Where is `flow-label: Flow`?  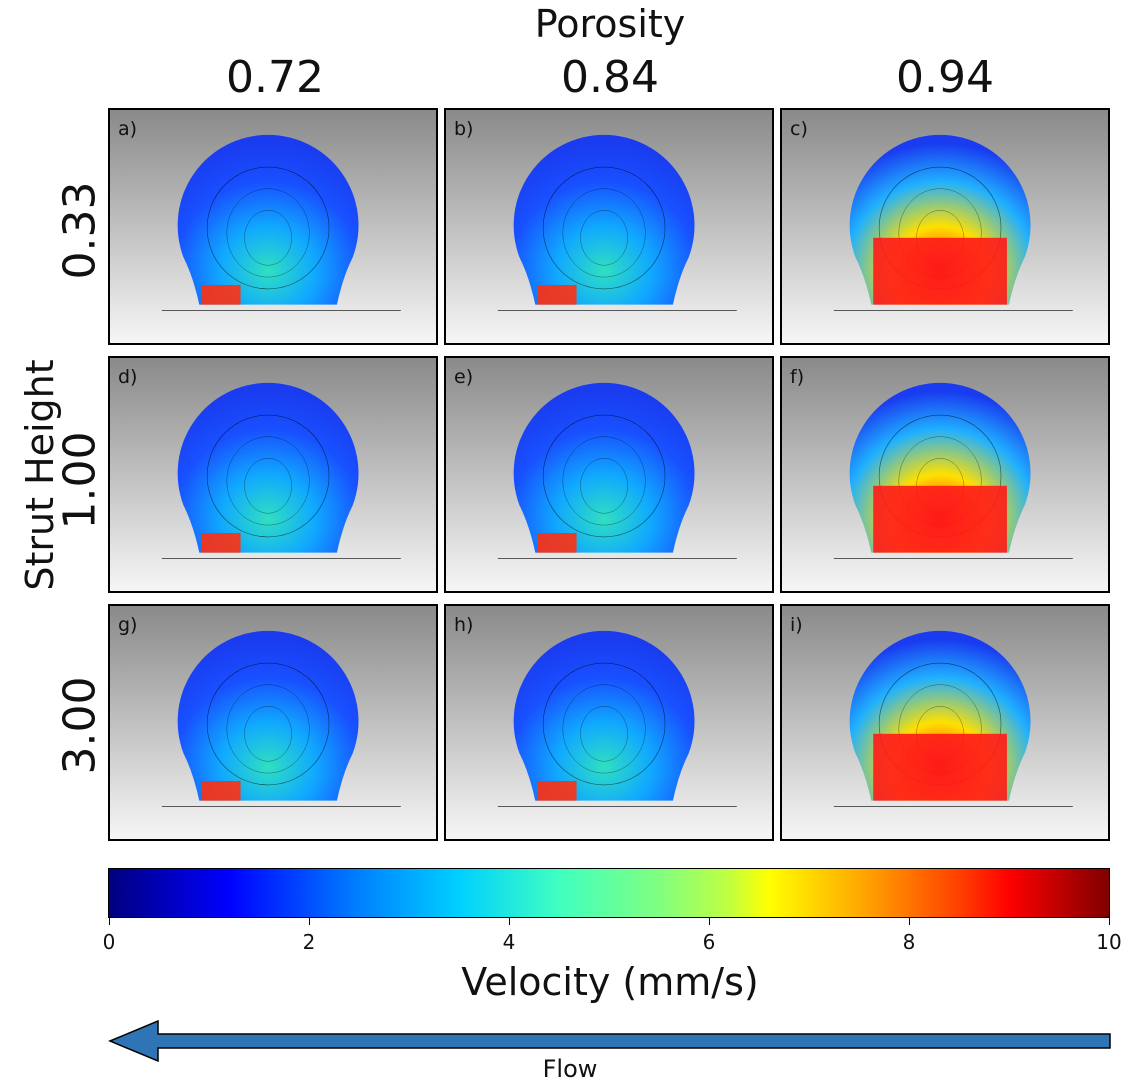
flow-label: Flow is located at coordinates (570, 1069).